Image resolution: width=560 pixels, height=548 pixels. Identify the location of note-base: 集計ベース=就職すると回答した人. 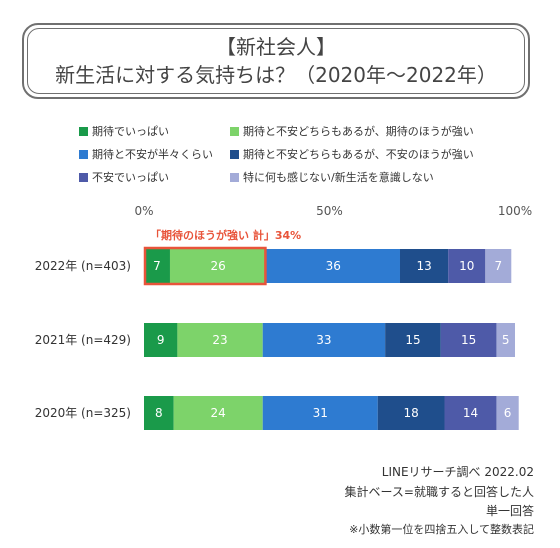
(439, 492).